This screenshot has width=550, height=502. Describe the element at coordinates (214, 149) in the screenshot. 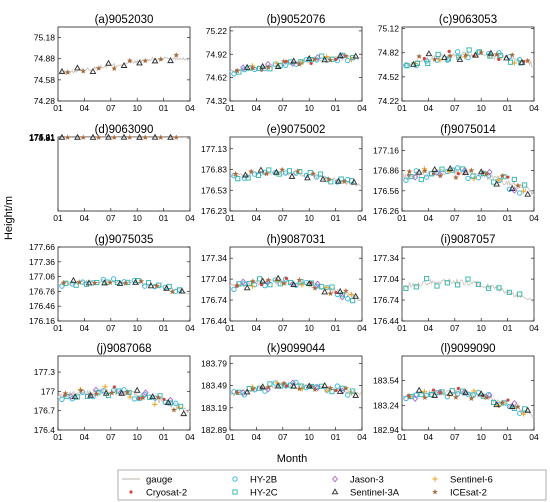

I see `y-tick-label: 177.13` at that location.